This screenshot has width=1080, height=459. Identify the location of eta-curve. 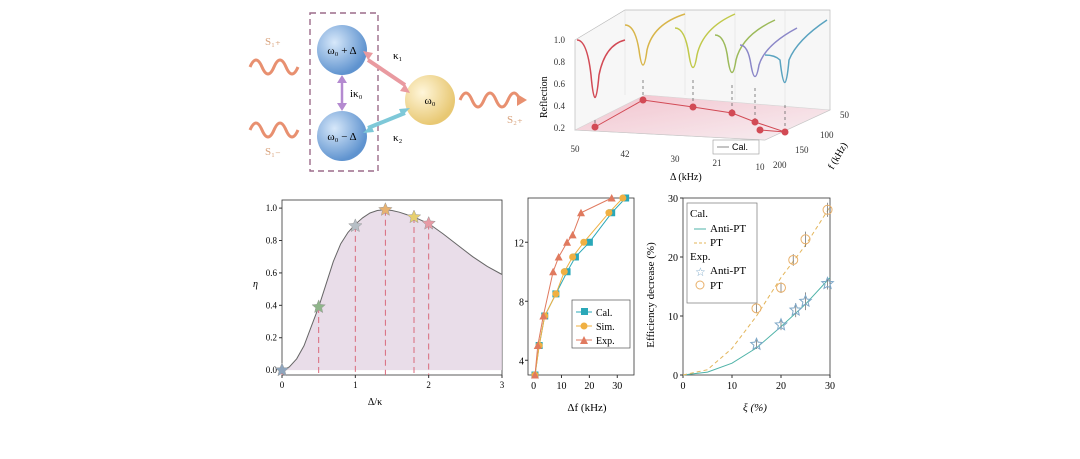
(392, 290).